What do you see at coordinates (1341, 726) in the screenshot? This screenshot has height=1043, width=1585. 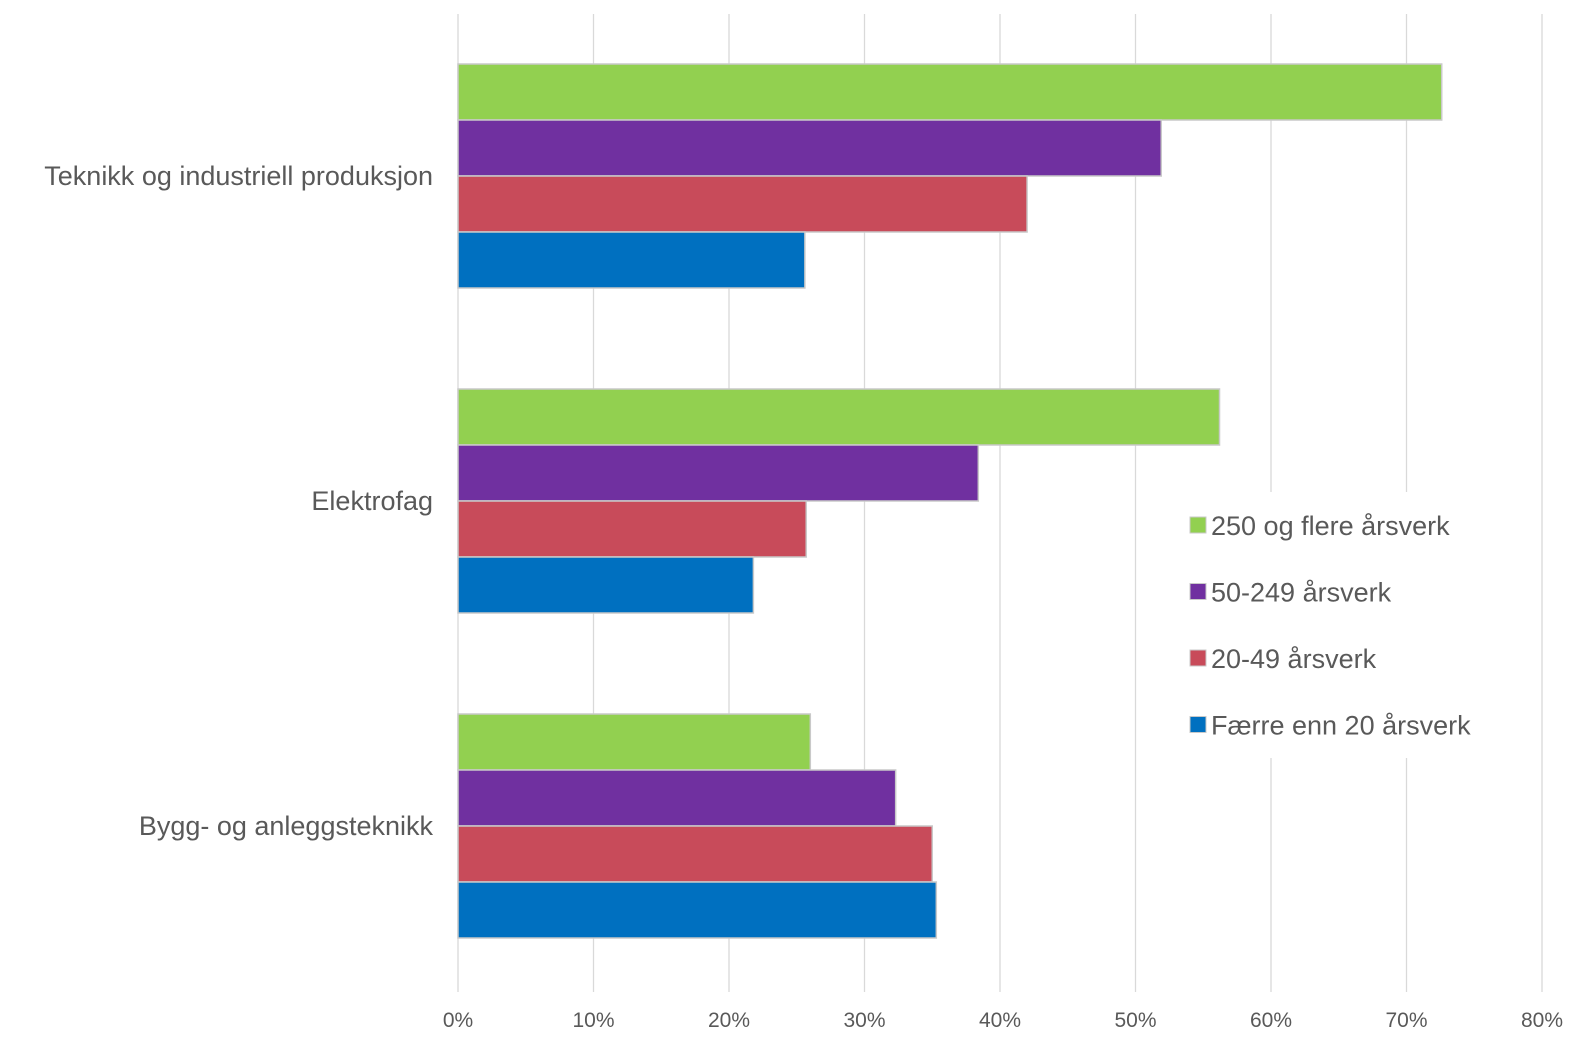 I see `legend-label: Færre enn 20 årsverk` at bounding box center [1341, 726].